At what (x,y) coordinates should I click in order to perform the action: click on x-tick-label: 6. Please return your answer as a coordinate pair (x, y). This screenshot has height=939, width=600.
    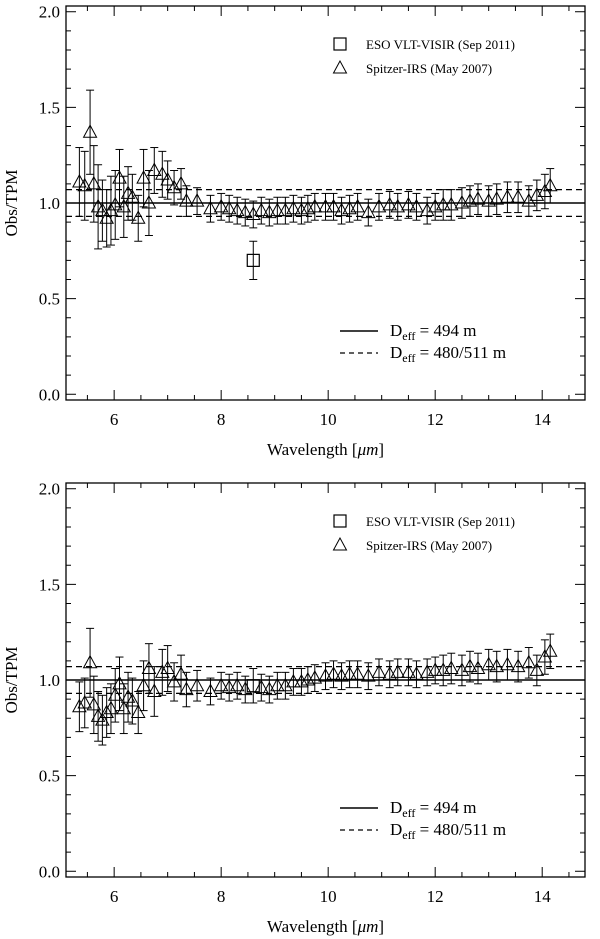
    Looking at the image, I should click on (114, 419).